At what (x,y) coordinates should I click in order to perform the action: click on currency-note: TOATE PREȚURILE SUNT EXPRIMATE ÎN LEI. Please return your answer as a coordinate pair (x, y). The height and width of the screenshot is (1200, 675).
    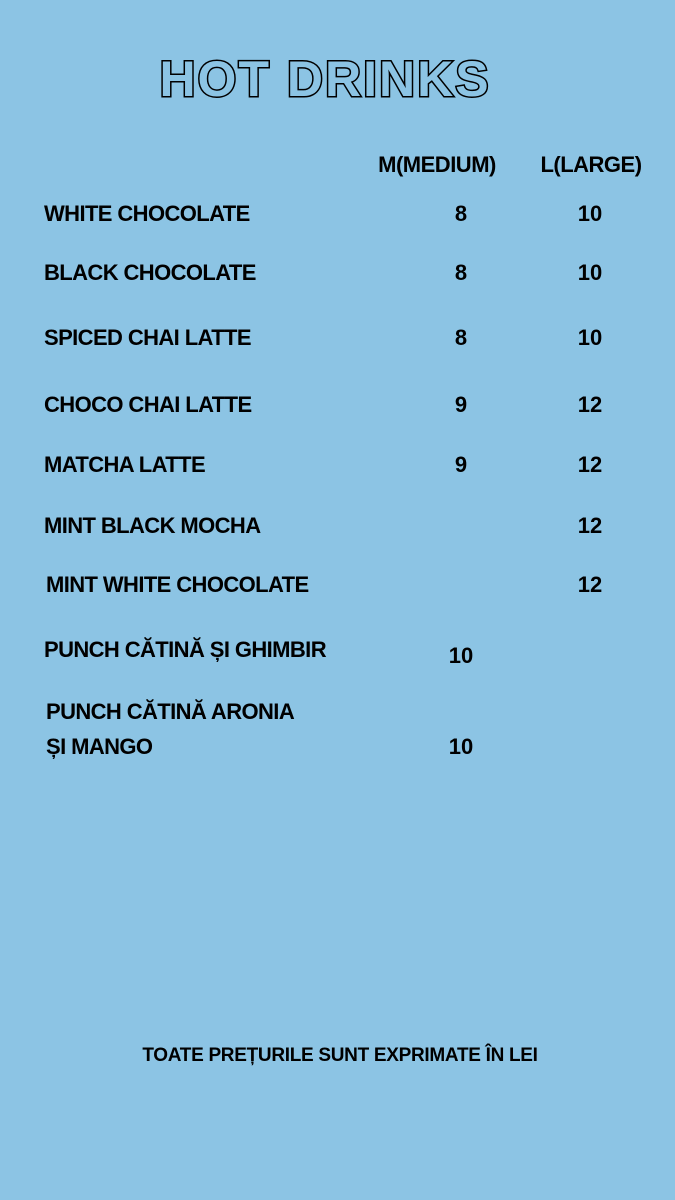
    Looking at the image, I should click on (340, 1055).